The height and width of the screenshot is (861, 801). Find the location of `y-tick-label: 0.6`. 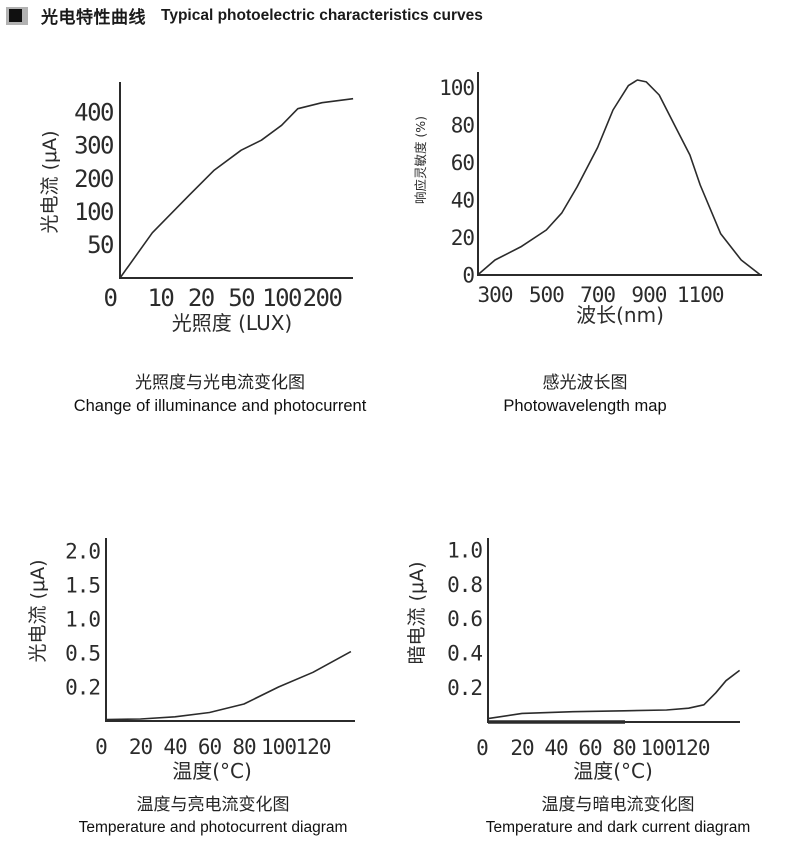

y-tick-label: 0.6 is located at coordinates (464, 619).